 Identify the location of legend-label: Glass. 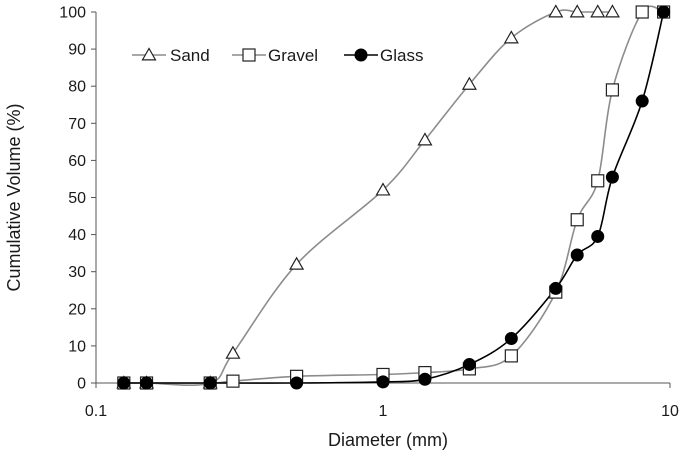
(401, 55).